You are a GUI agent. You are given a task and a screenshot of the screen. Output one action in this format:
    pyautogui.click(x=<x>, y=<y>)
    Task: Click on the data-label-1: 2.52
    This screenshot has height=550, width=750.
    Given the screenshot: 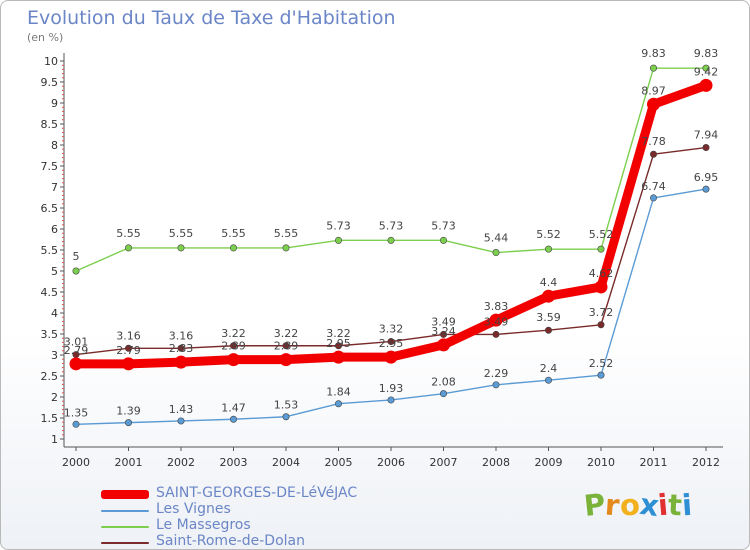 What is the action you would take?
    pyautogui.click(x=601, y=363)
    